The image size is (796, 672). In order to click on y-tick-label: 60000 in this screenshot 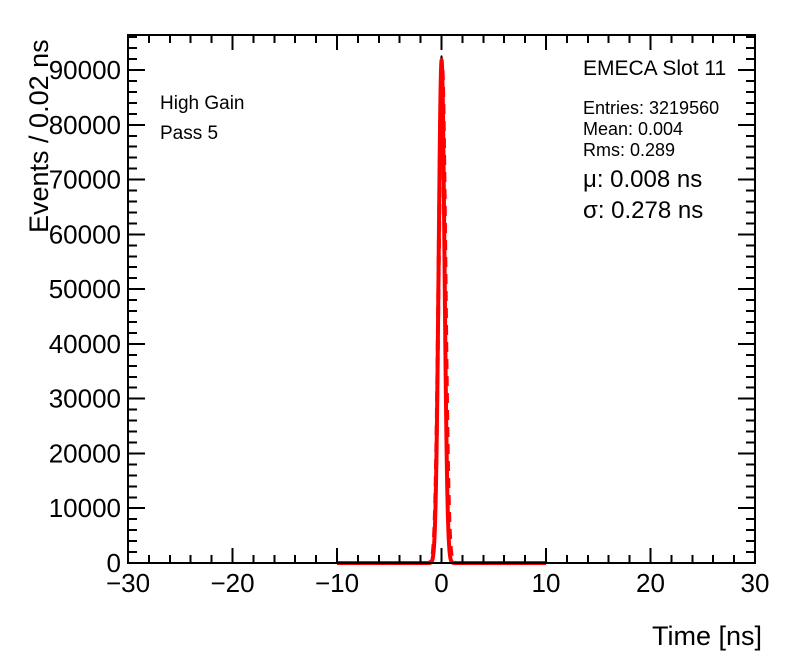, I will do `click(85, 234)`.